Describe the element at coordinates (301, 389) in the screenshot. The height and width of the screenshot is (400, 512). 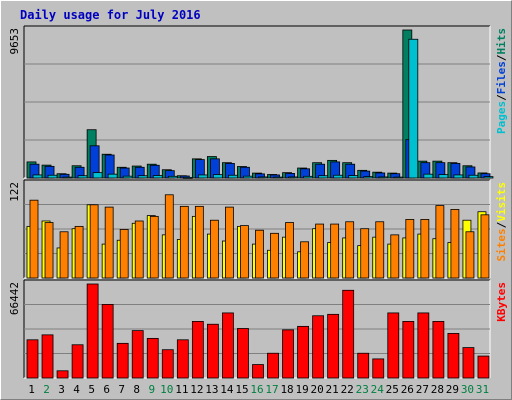
I see `x-tick-label-day-19: 19` at that location.